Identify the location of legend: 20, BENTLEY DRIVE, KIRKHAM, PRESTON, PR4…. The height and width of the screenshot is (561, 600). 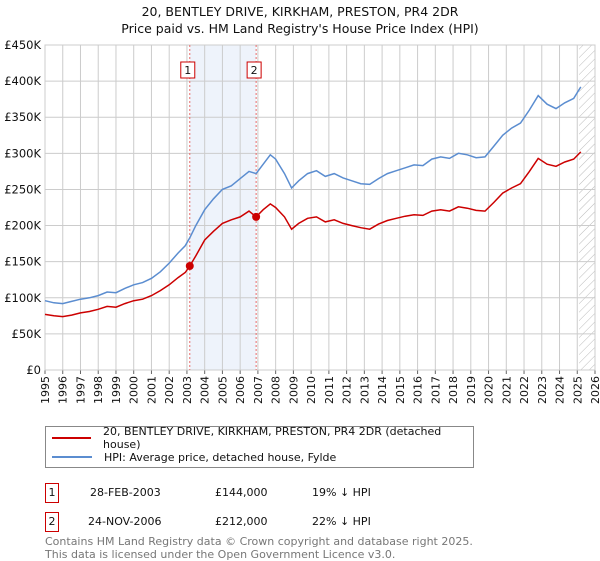
(259, 446).